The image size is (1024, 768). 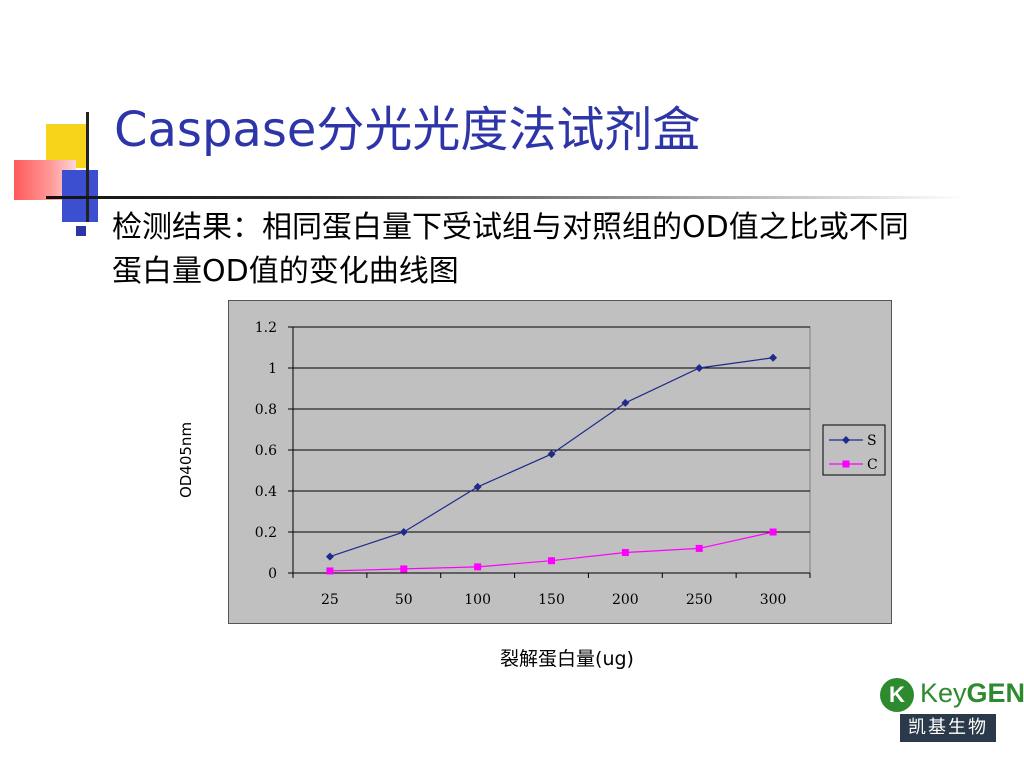 What do you see at coordinates (266, 410) in the screenshot?
I see `y-tick-label: 0.8` at bounding box center [266, 410].